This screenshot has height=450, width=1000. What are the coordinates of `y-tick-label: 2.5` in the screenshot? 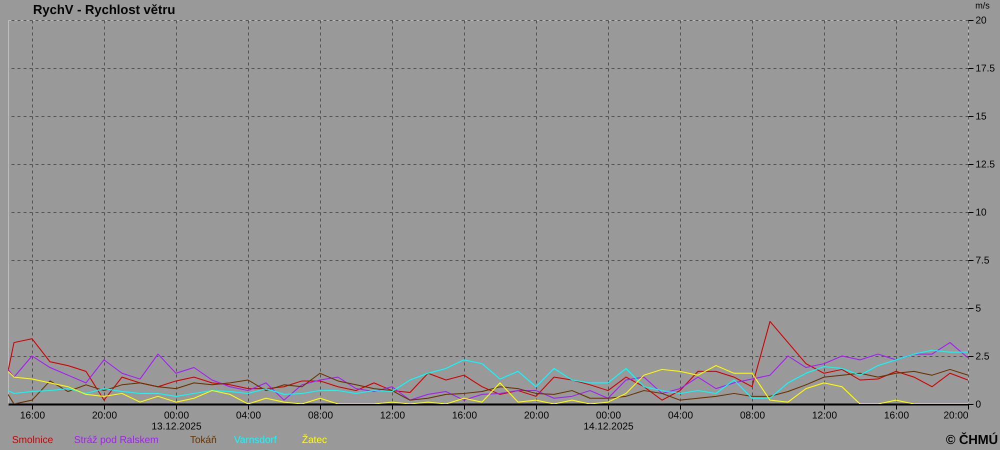 It's located at (983, 357).